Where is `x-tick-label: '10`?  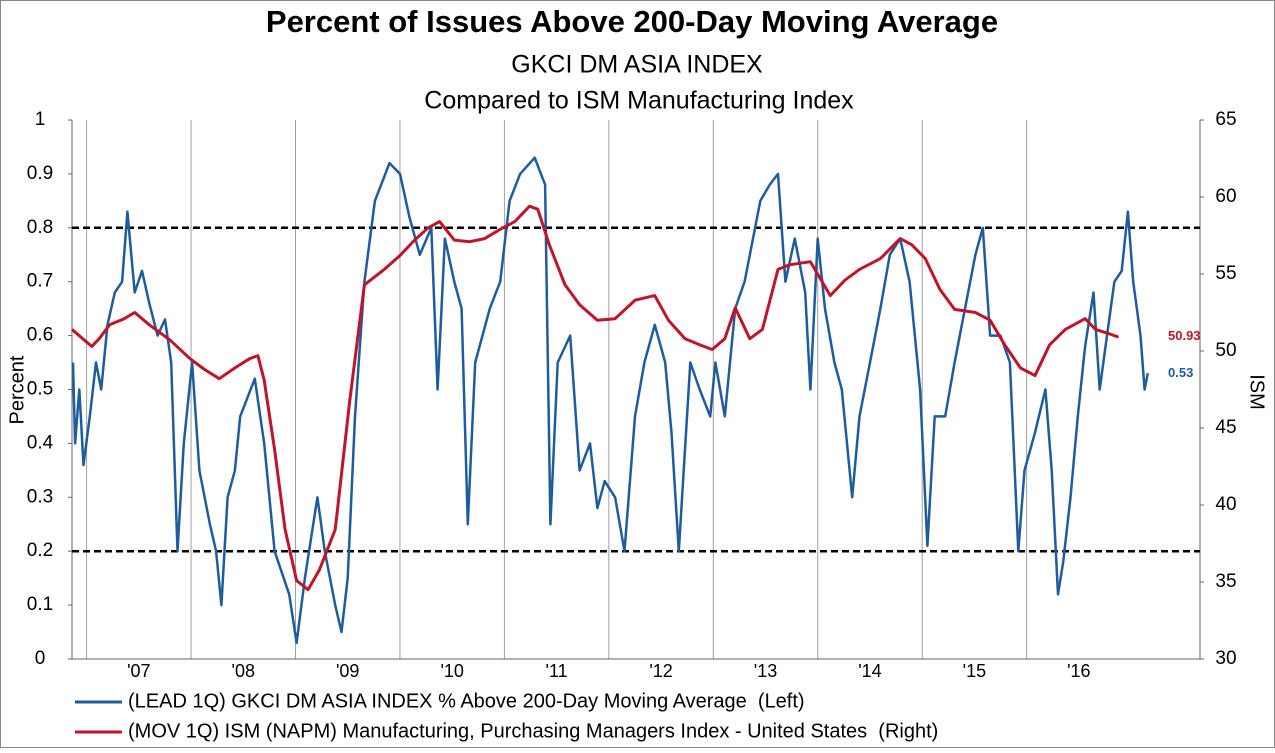
x-tick-label: '10 is located at coordinates (451, 671).